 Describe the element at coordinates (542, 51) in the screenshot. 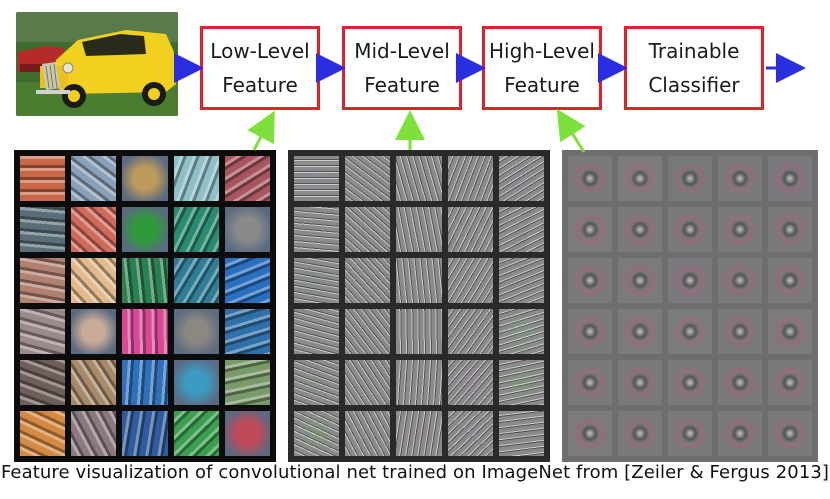

I see `high-level-label-line1: High-Level` at that location.